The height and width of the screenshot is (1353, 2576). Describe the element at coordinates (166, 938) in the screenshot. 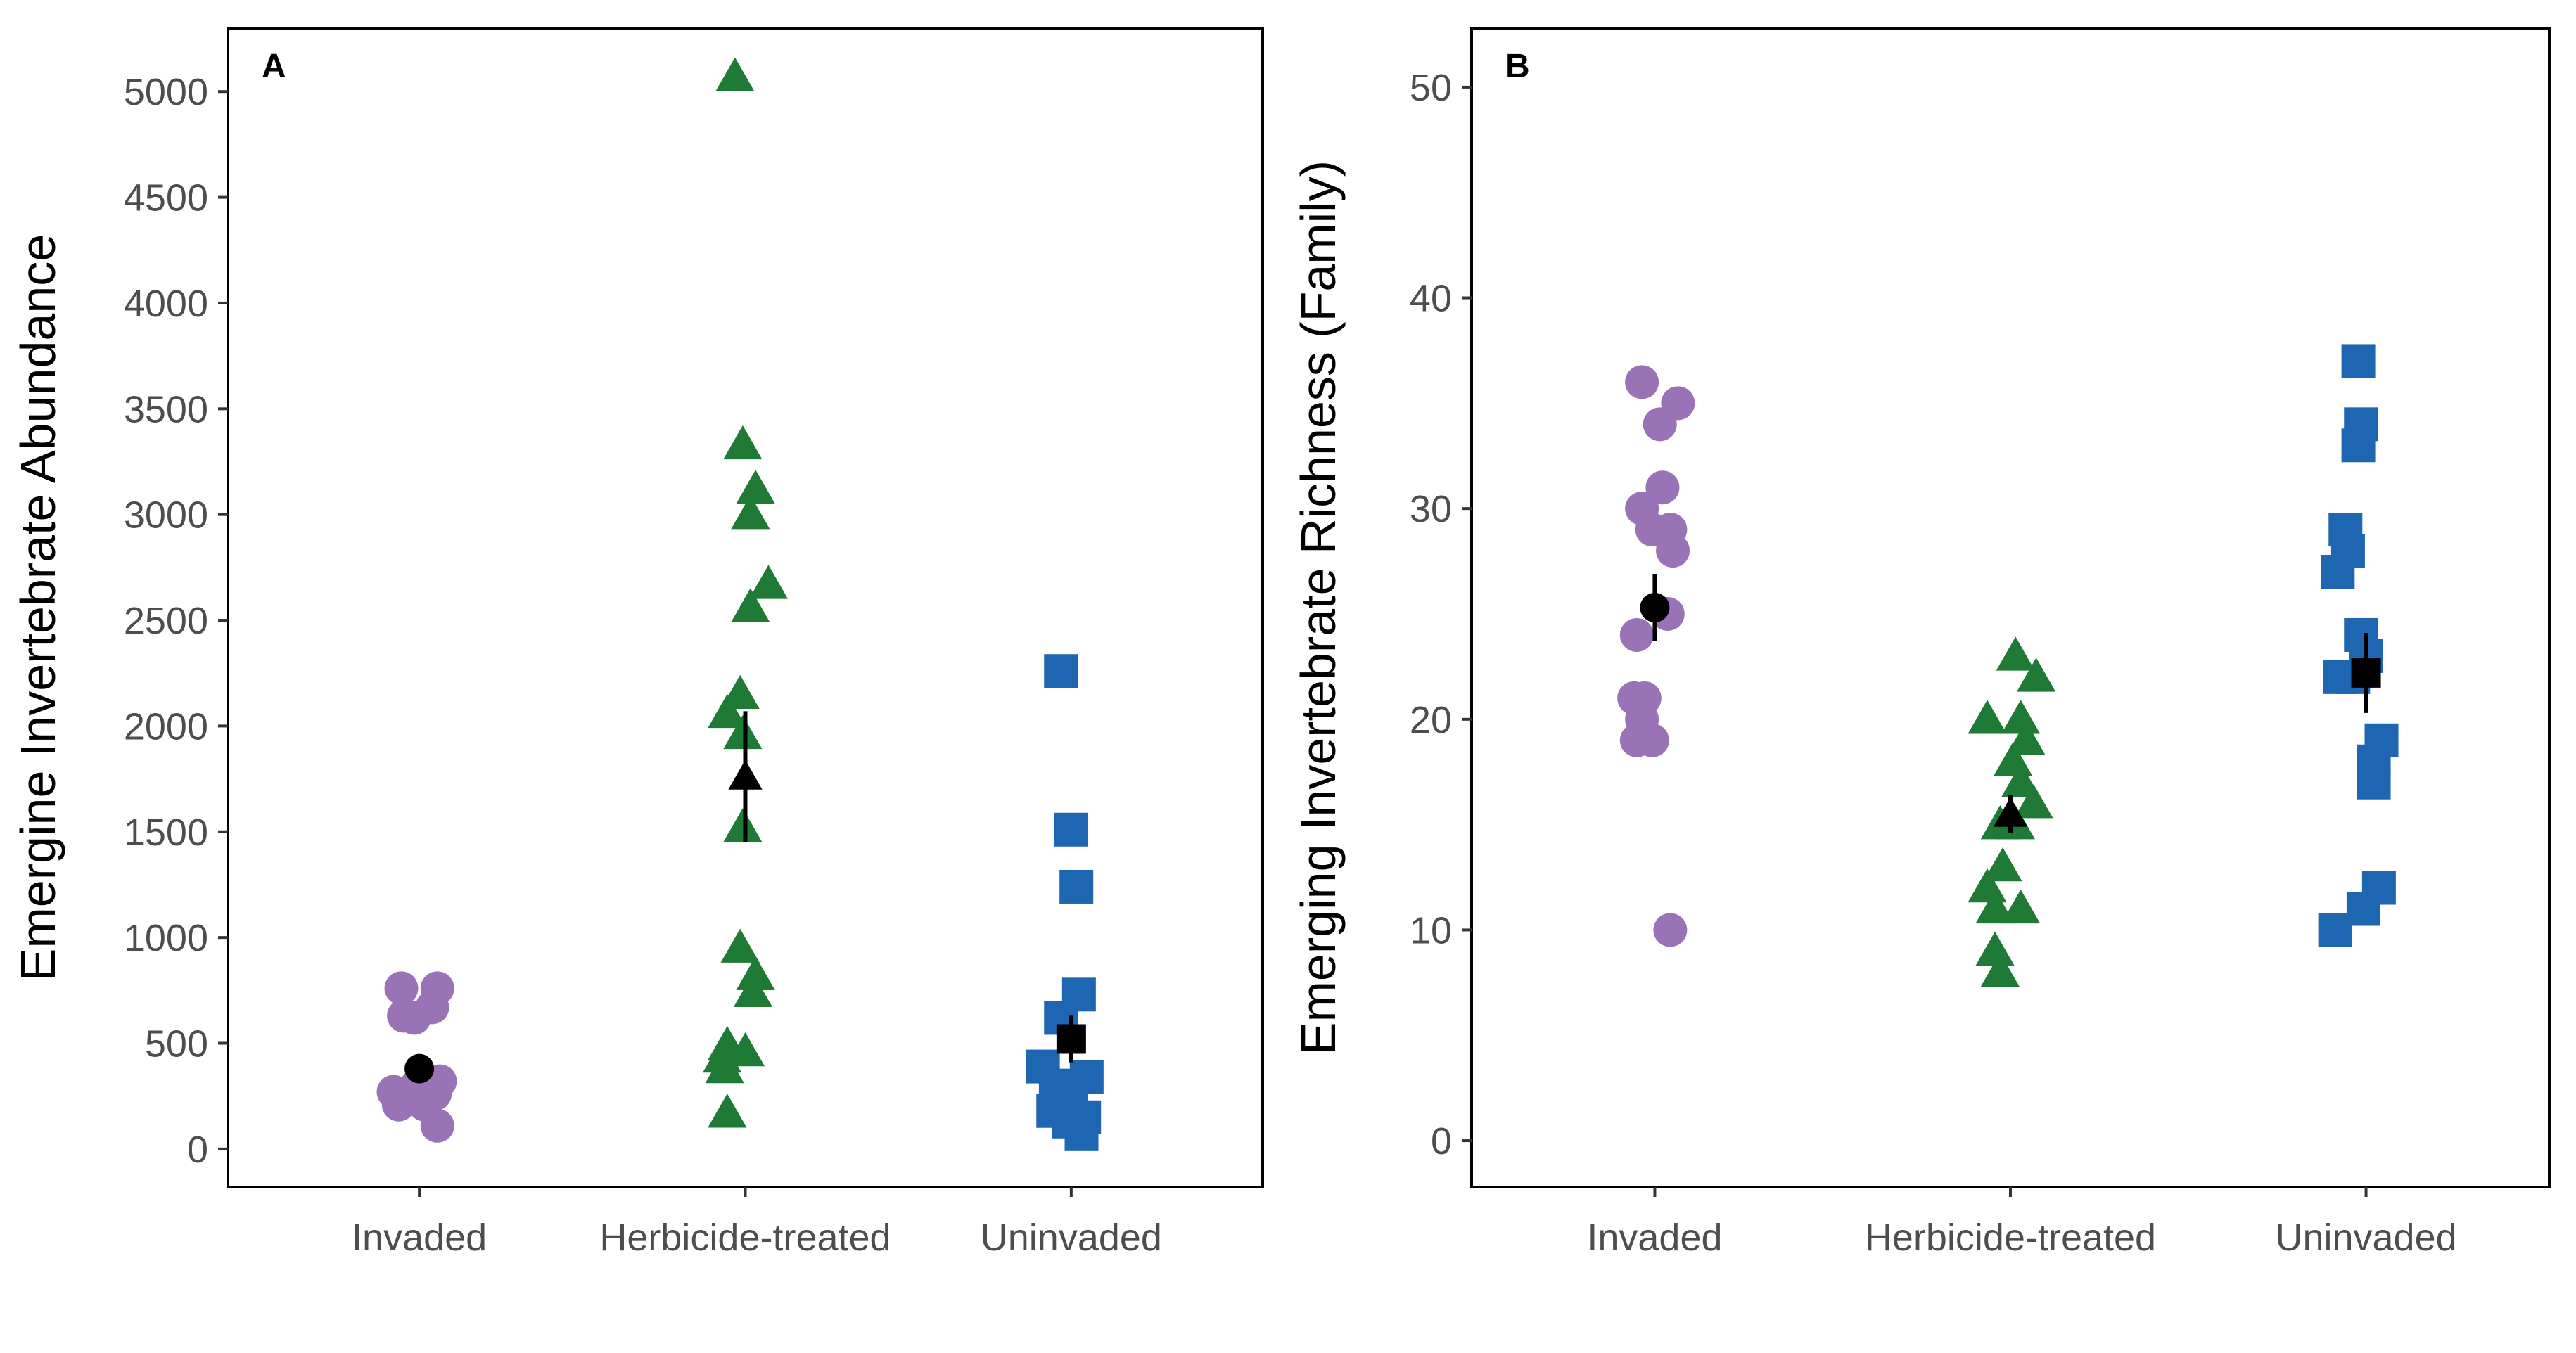

I see `y-tick-label: 1000` at that location.